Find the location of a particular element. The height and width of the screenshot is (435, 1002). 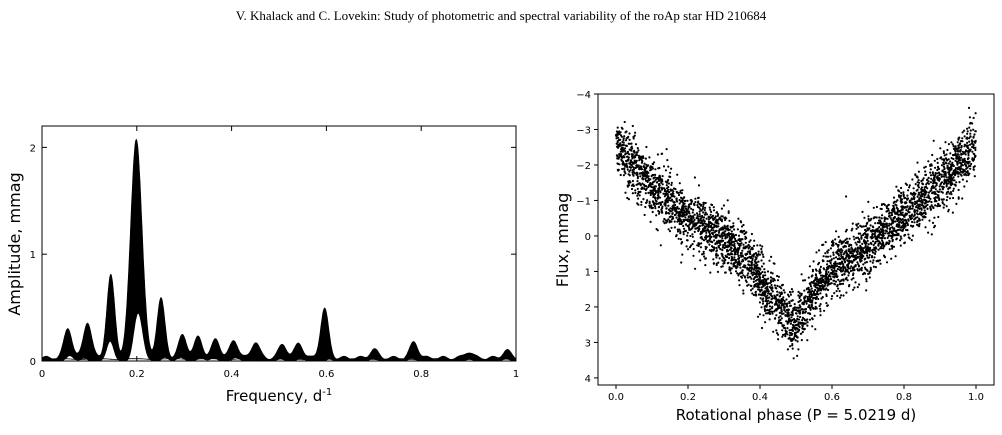

left-y-tick-label: 2 is located at coordinates (33, 148).